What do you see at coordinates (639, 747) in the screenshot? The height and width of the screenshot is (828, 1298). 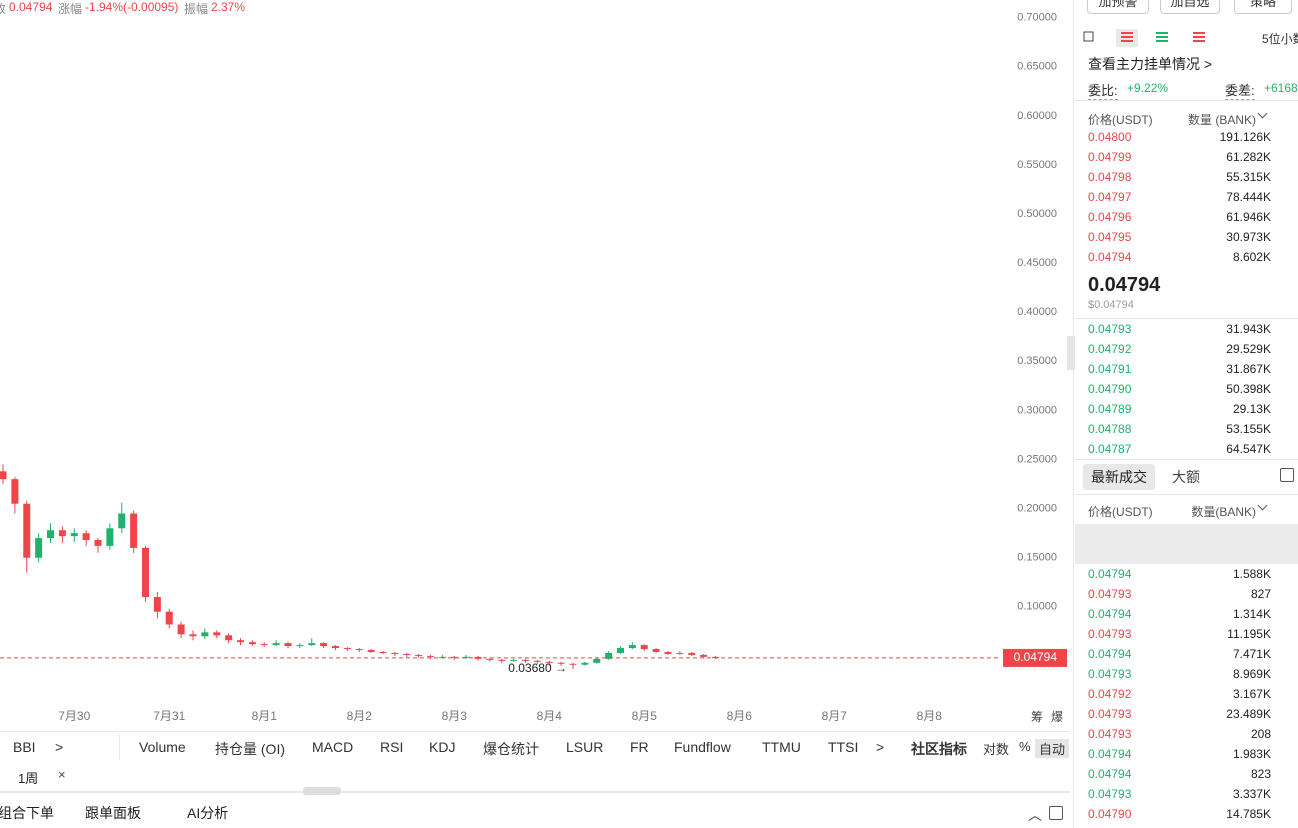 I see `toolbar-tab: FR` at bounding box center [639, 747].